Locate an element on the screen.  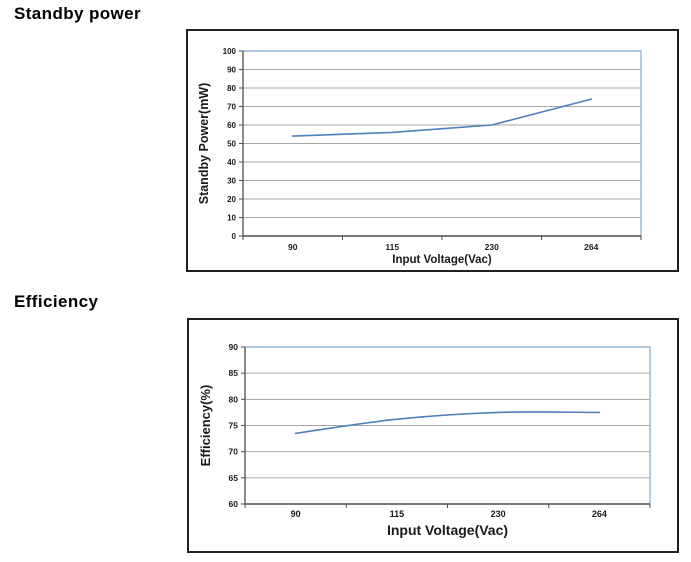
y-tick-label: 10 is located at coordinates (231, 218).